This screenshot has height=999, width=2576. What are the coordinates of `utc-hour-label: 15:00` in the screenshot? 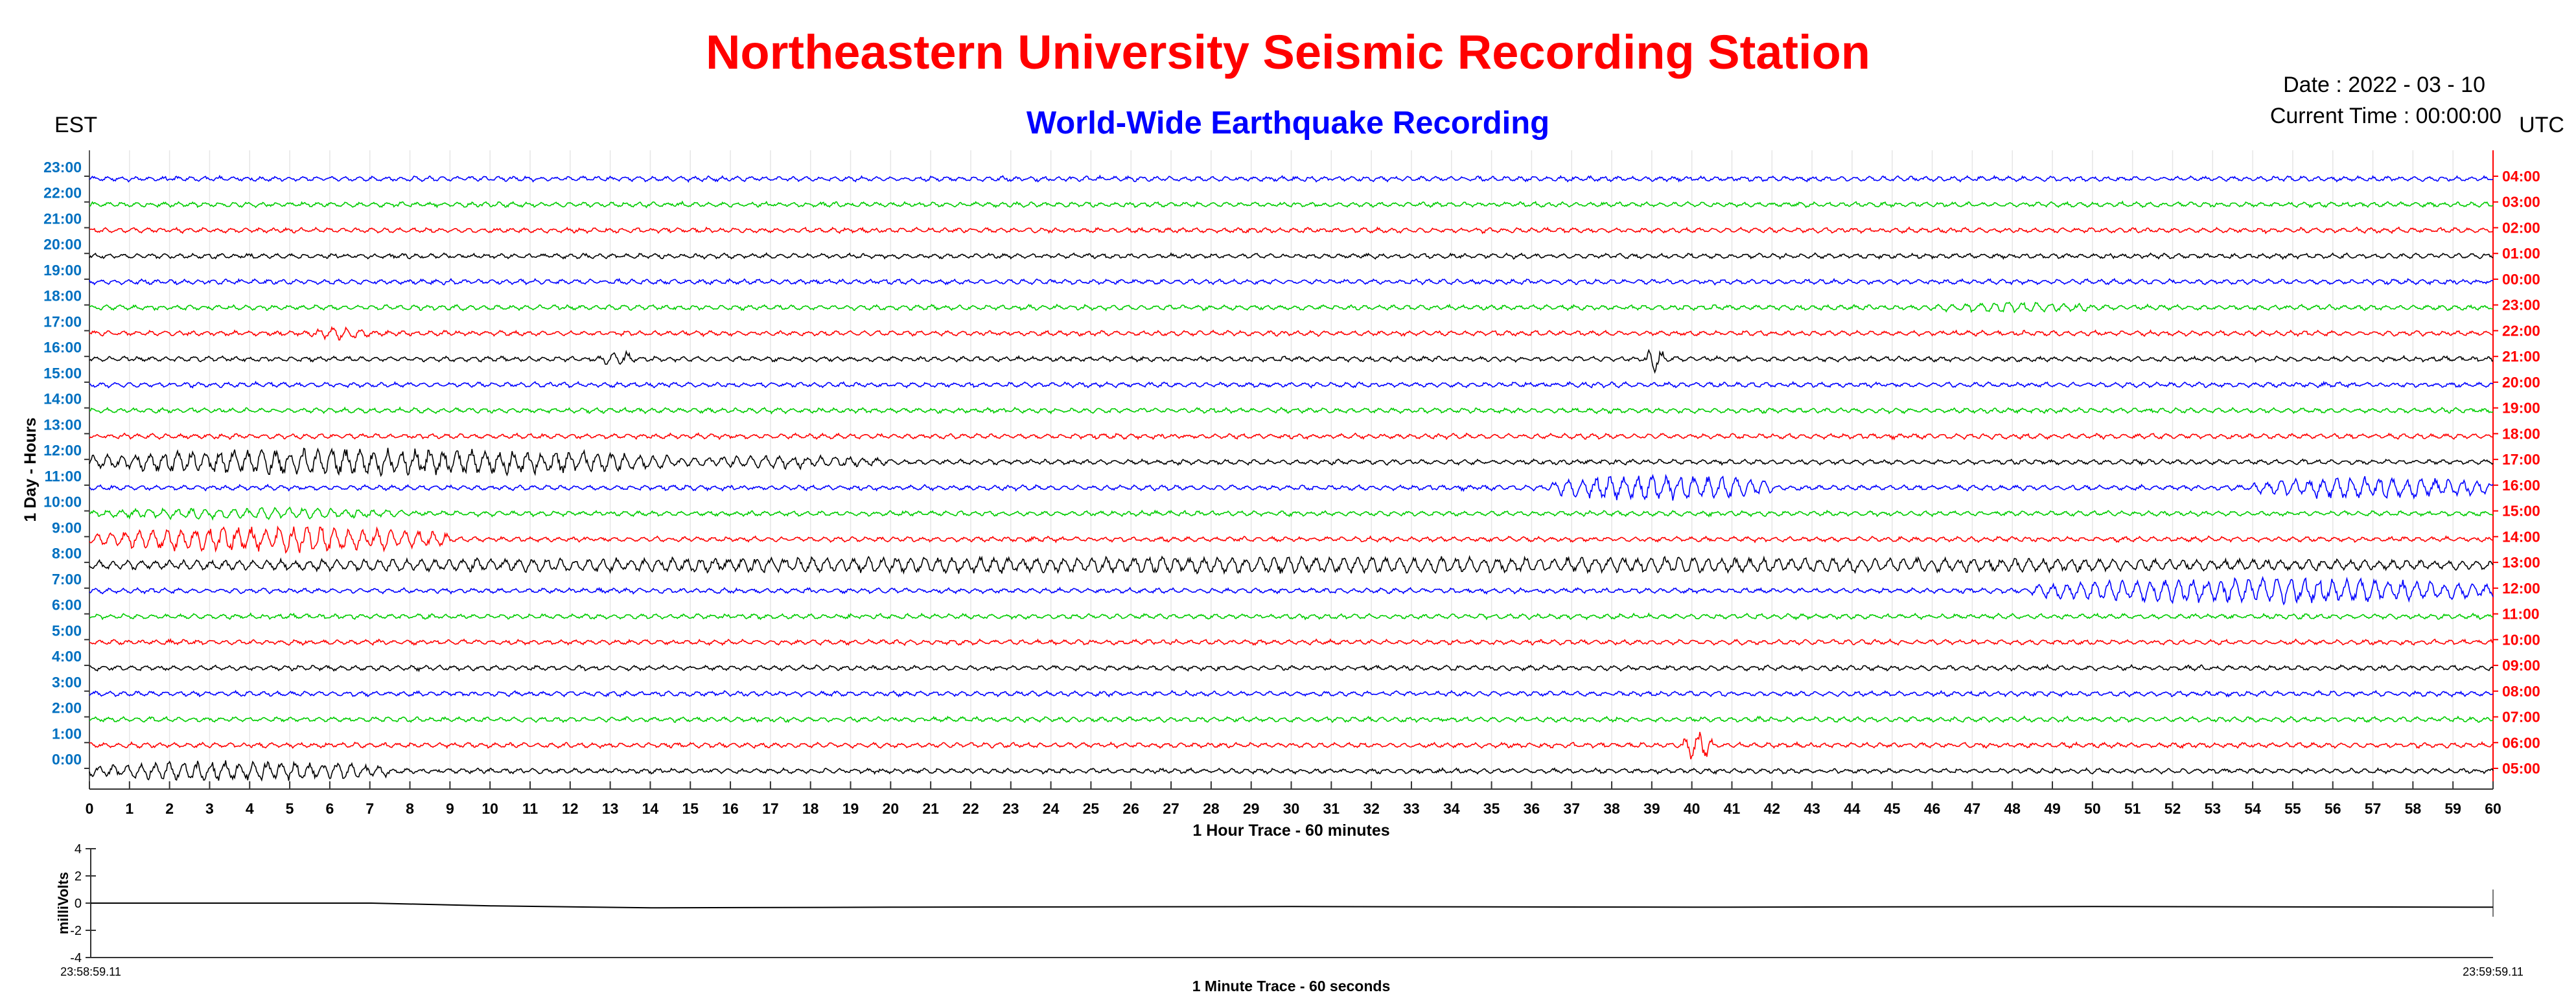 It's located at (2521, 512).